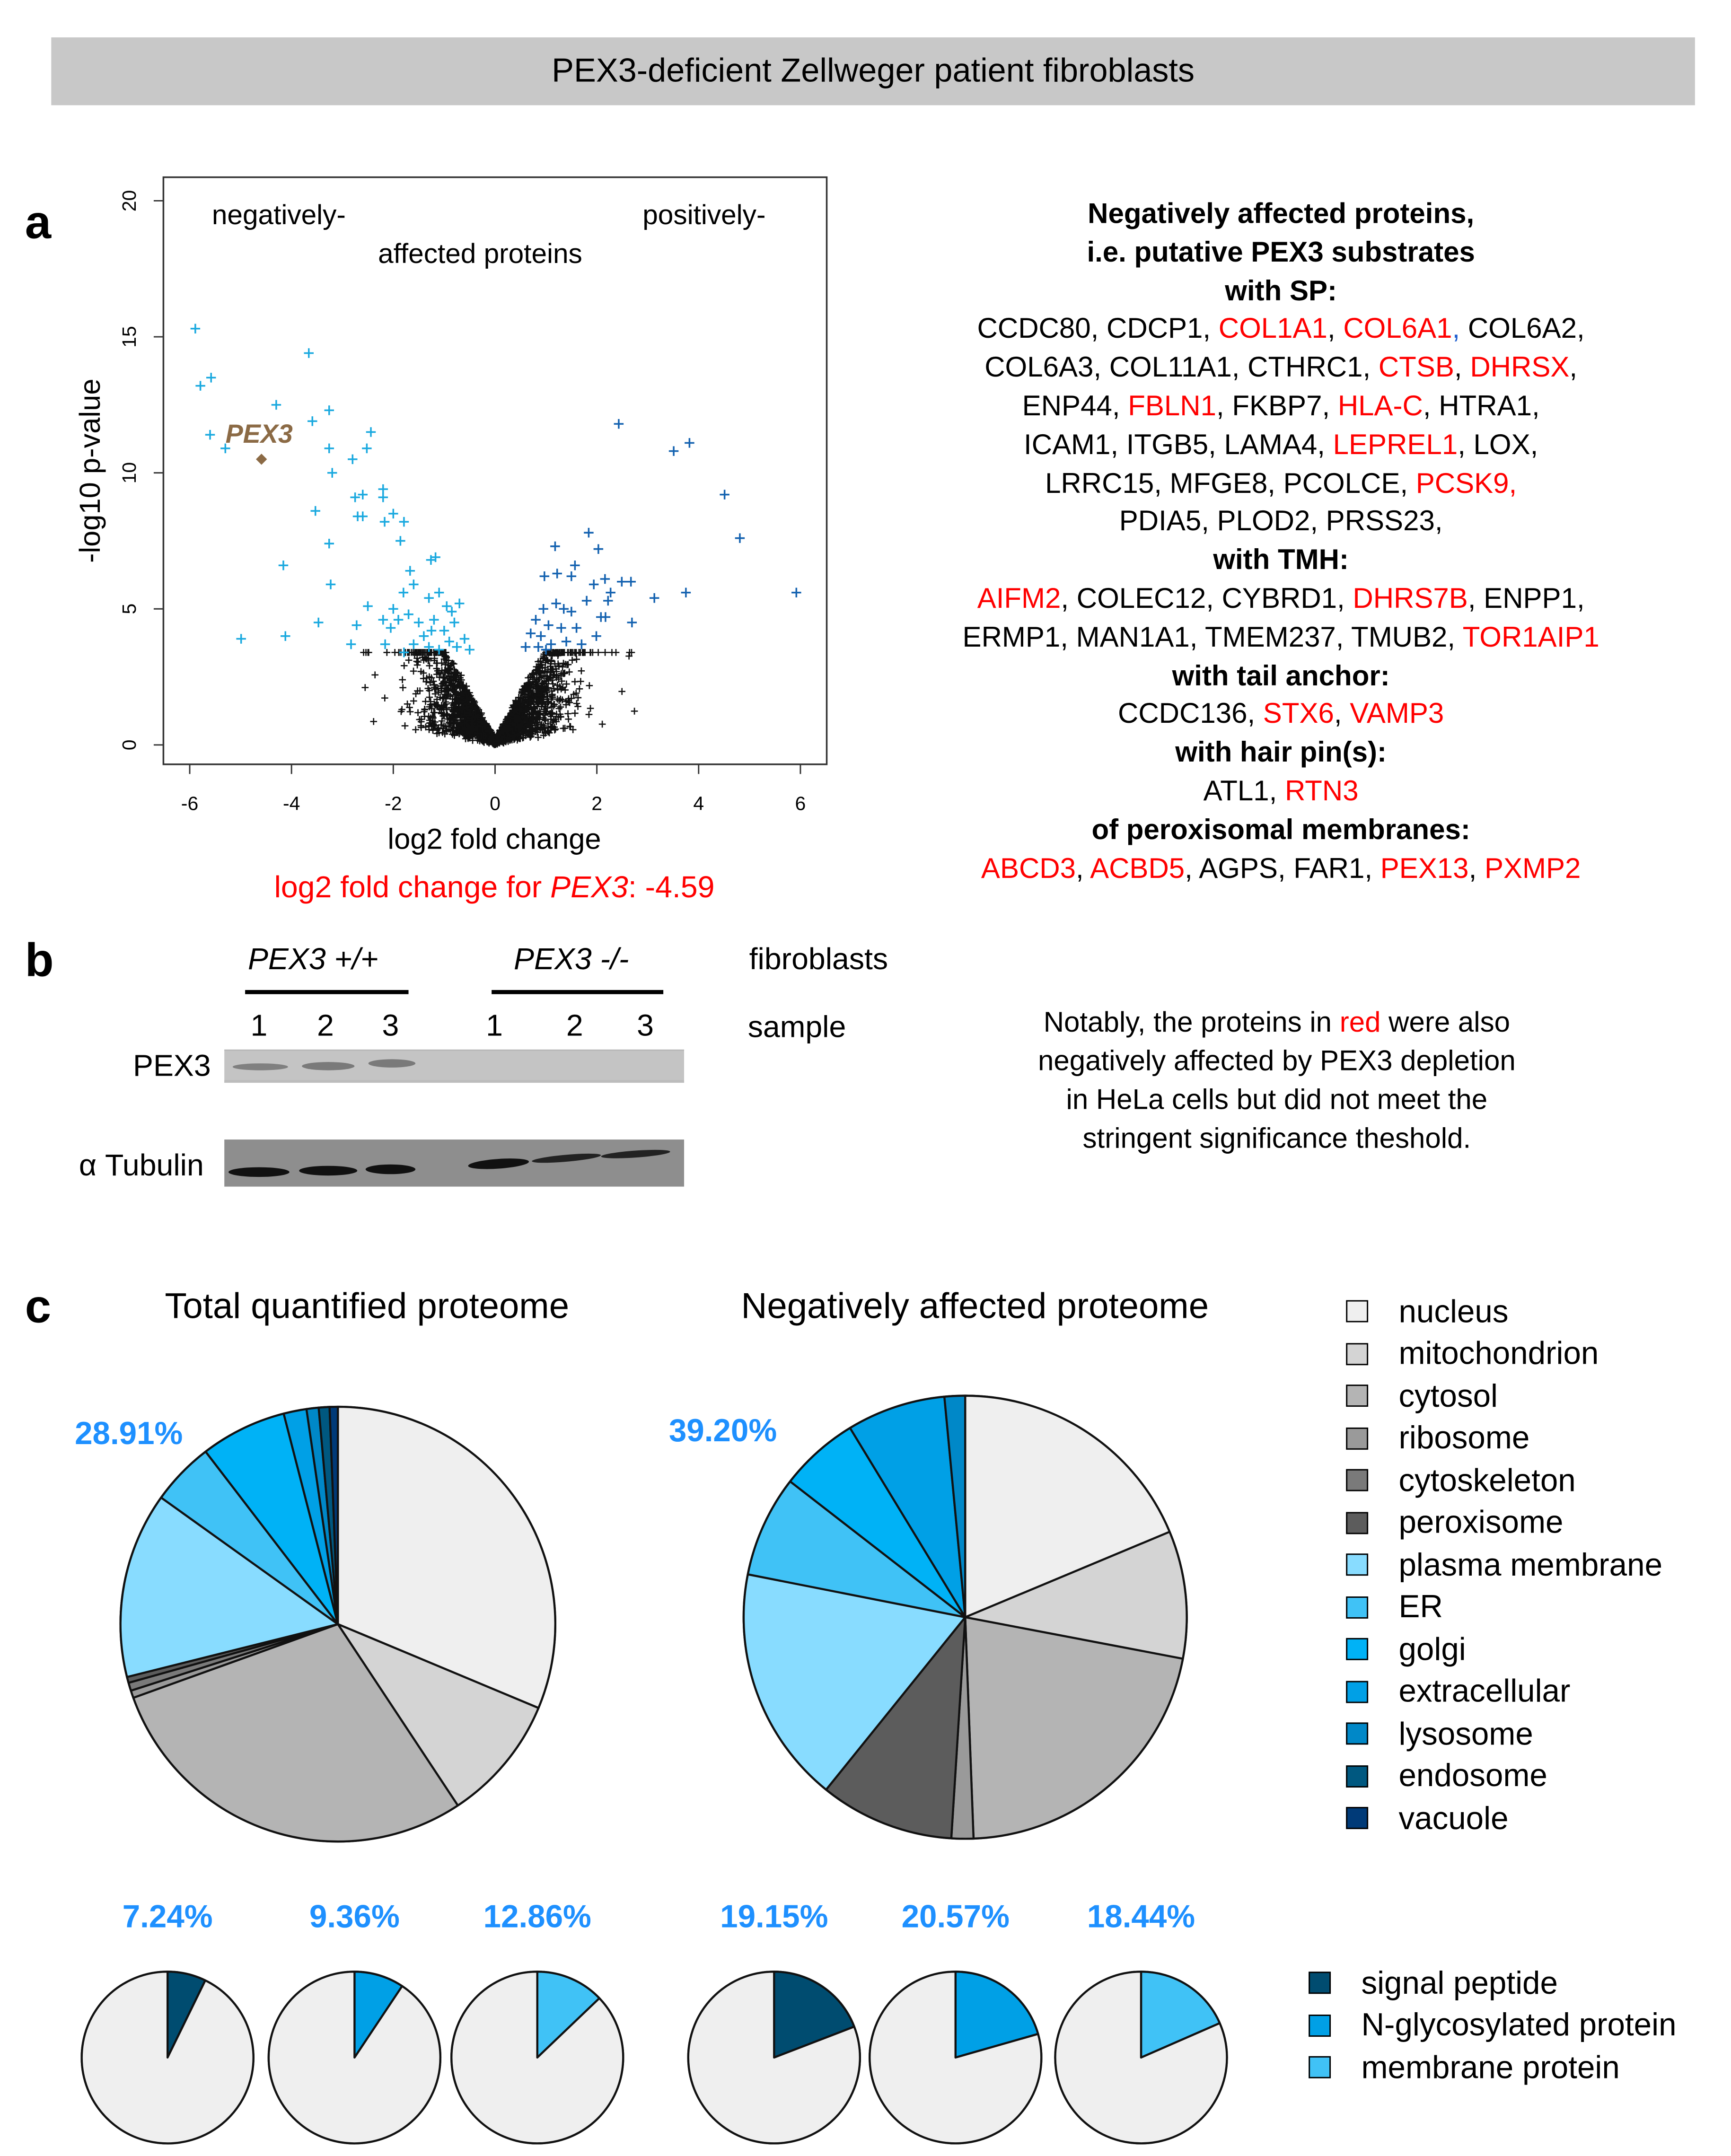 The image size is (1731, 2156). I want to click on legend-item: N-glycosylated protein, so click(1493, 2025).